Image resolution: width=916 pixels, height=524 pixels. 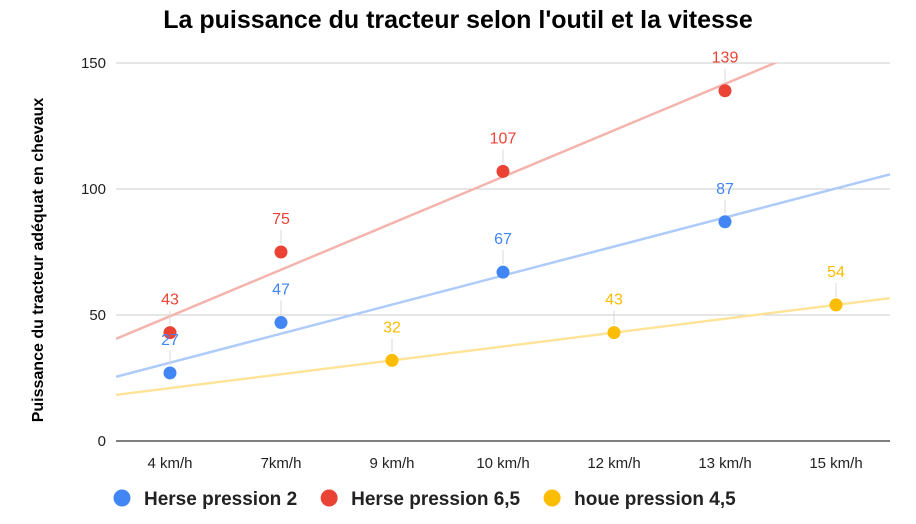 What do you see at coordinates (655, 499) in the screenshot?
I see `legend-label: houe pression 4,5` at bounding box center [655, 499].